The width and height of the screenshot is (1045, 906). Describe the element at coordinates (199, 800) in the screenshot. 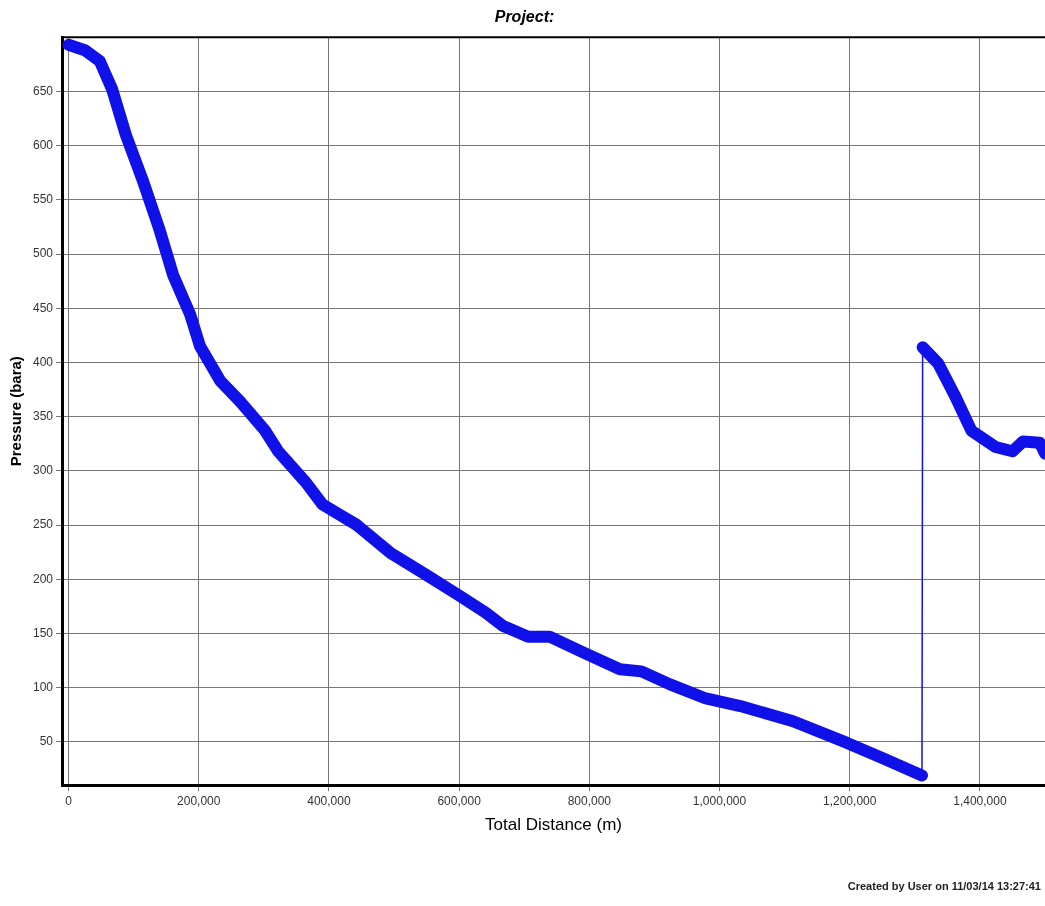

I see `x-tick-label: 200,000` at that location.